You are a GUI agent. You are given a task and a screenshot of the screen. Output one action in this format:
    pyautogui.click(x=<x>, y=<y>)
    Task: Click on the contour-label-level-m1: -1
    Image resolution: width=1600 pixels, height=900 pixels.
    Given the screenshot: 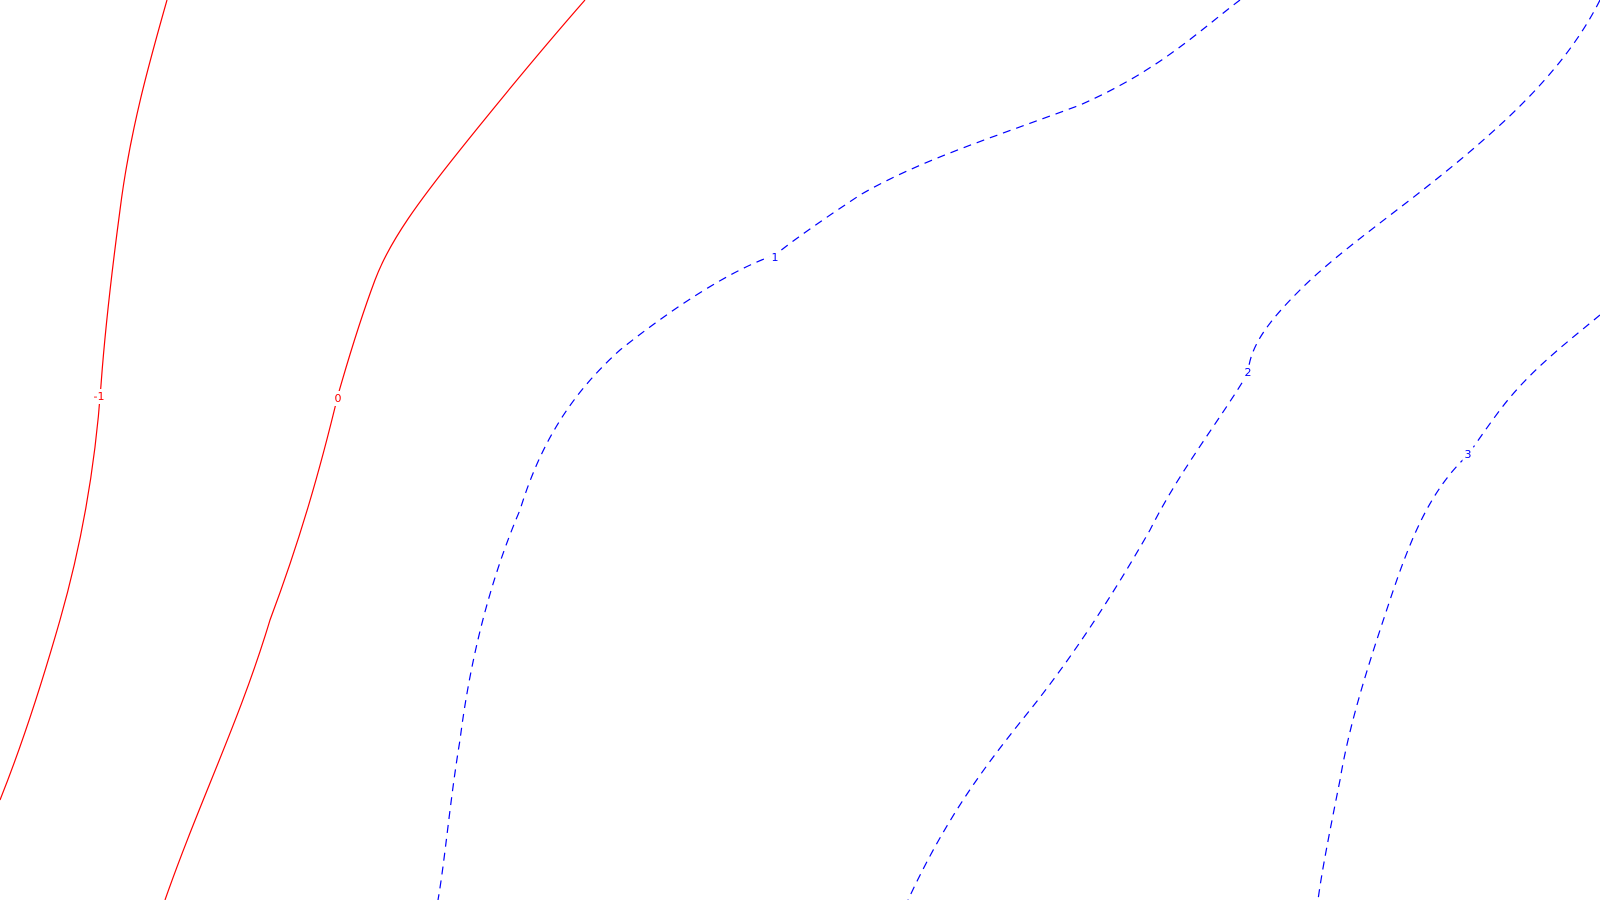 What is the action you would take?
    pyautogui.click(x=99, y=396)
    